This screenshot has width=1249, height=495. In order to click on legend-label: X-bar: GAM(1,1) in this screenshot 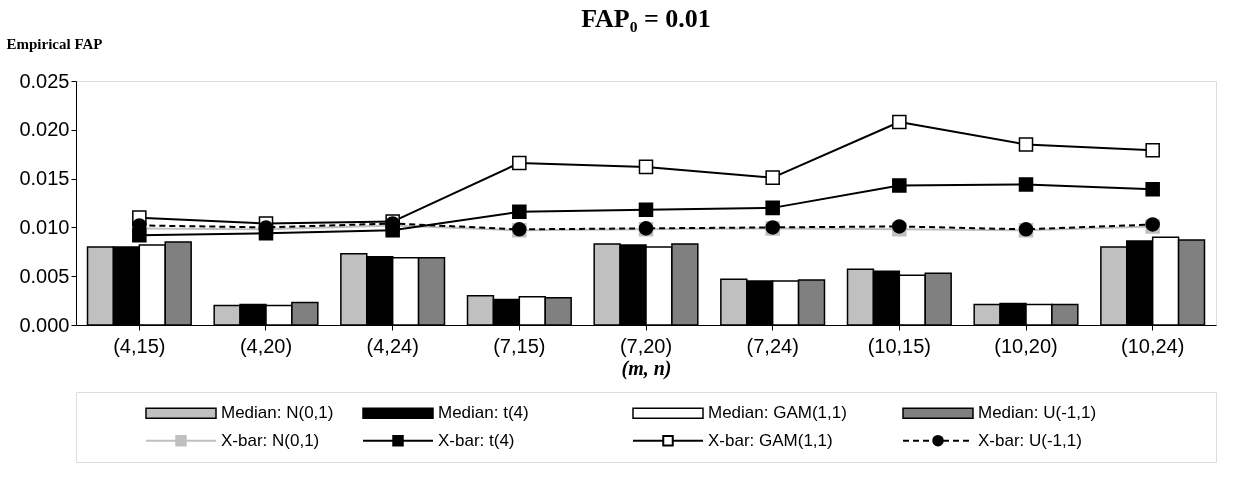, I will do `click(770, 440)`.